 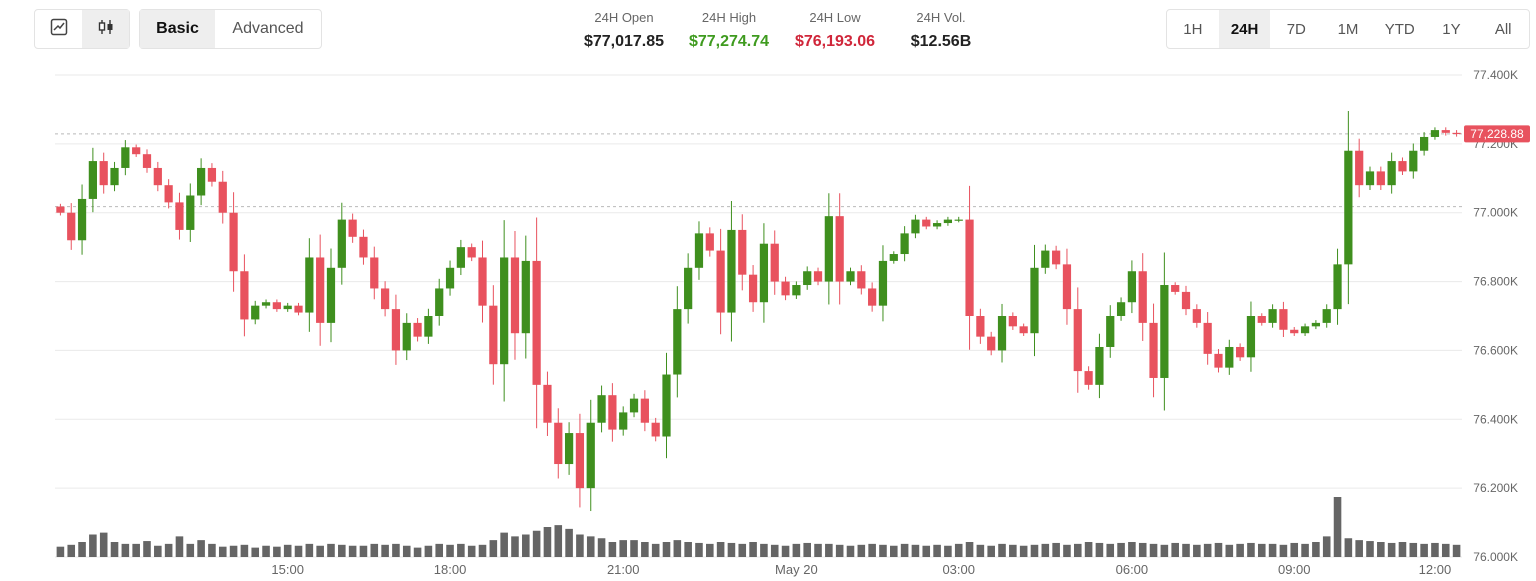 I want to click on stat-value: $76,193.06, so click(x=835, y=41).